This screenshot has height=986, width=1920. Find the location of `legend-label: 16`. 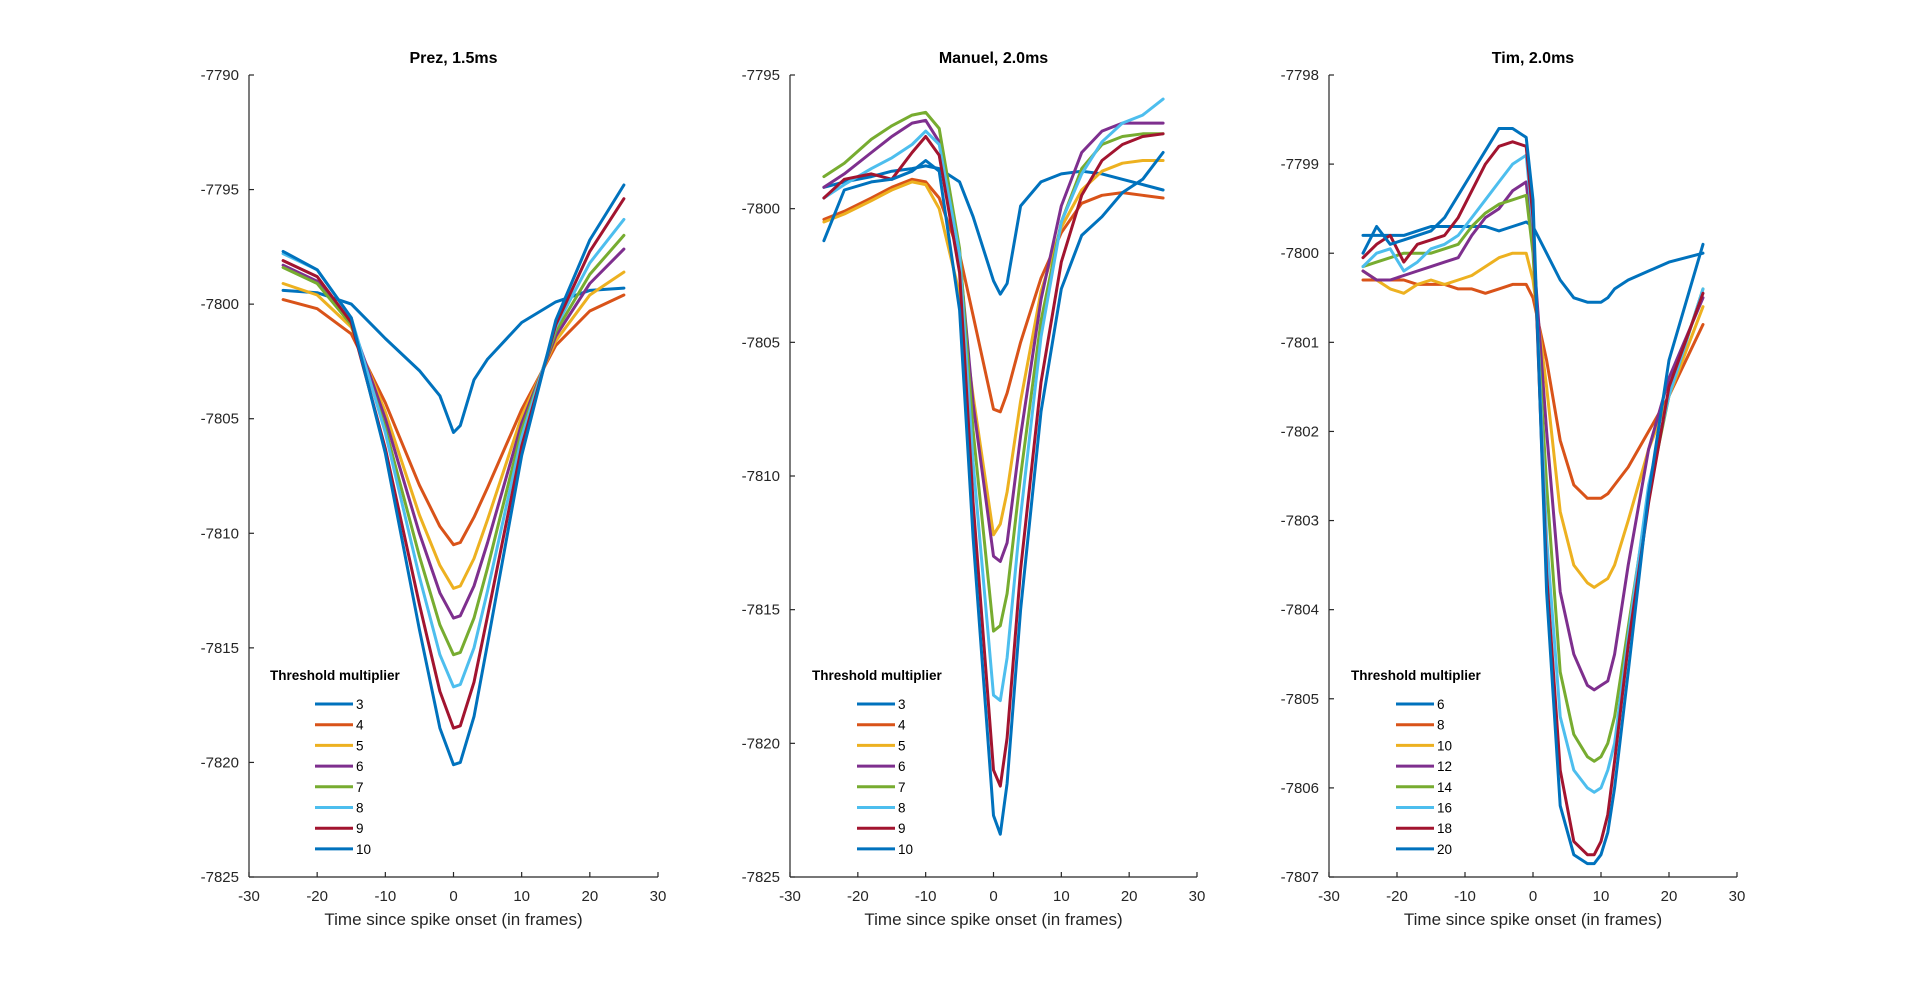

legend-label: 16 is located at coordinates (1444, 808).